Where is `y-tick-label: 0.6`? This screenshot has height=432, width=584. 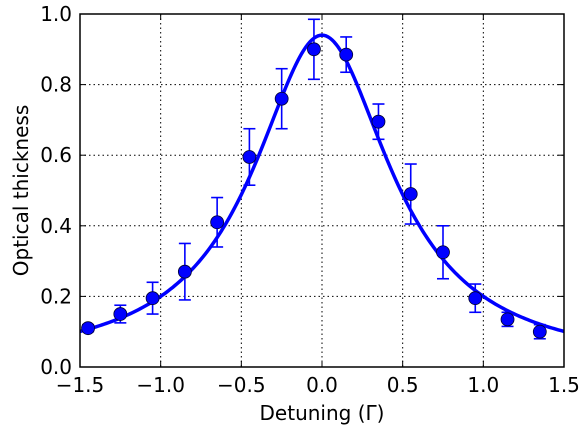 y-tick-label: 0.6 is located at coordinates (56, 155).